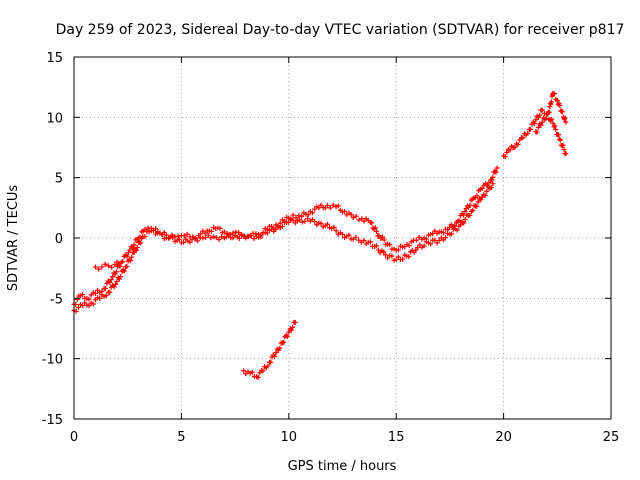 The height and width of the screenshot is (480, 640). I want to click on x-tick-label: 15, so click(396, 437).